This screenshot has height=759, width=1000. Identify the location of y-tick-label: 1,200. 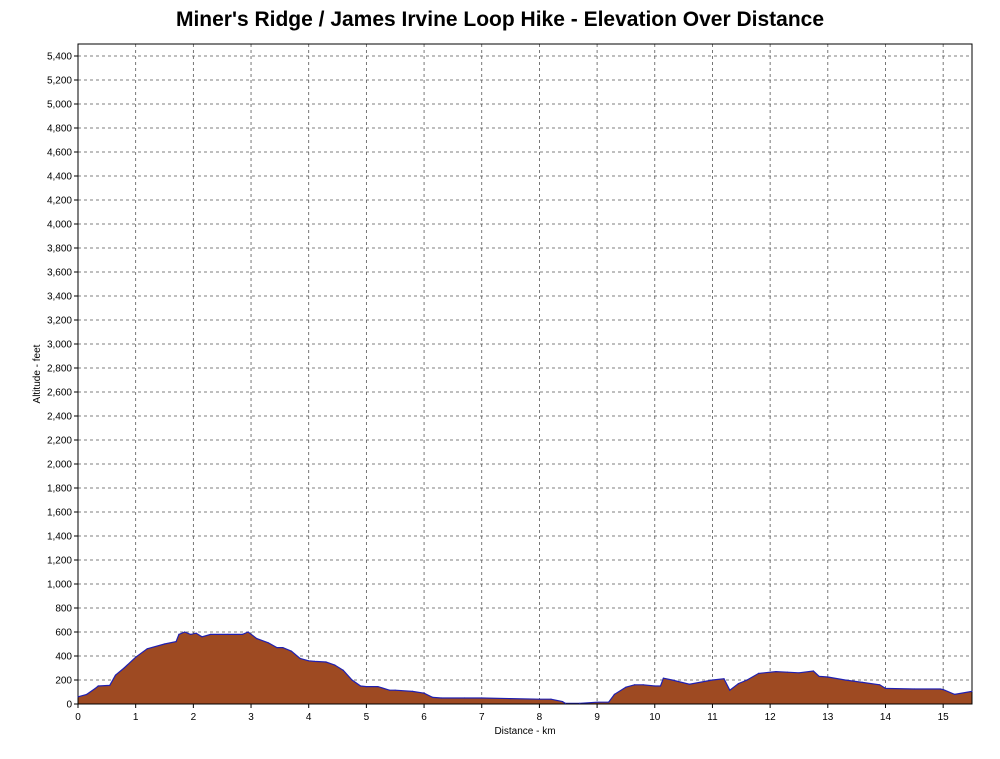
(59, 561).